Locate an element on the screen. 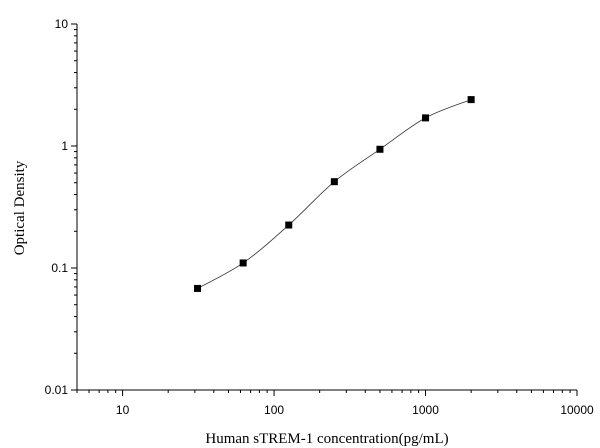 The image size is (600, 448). y-tick-label: 10 is located at coordinates (62, 24).